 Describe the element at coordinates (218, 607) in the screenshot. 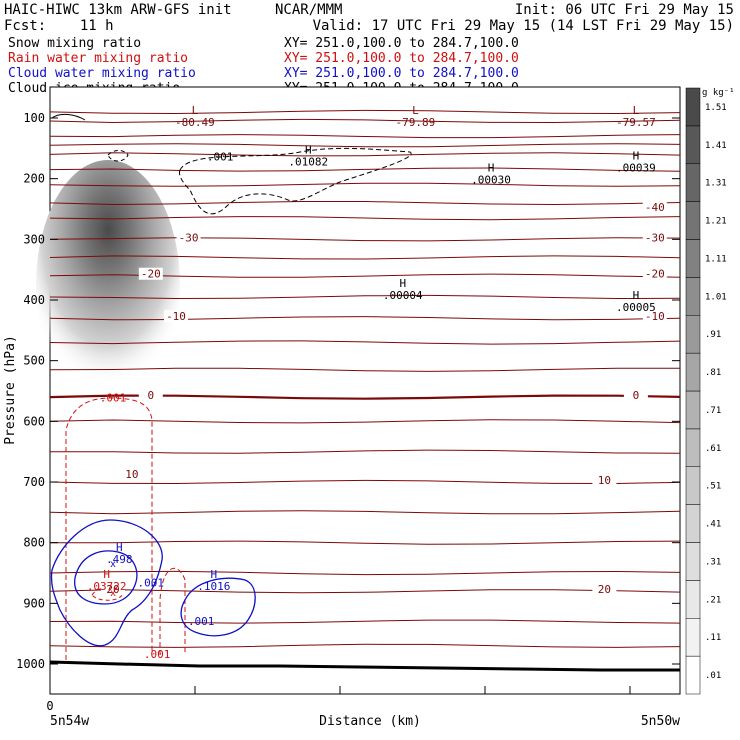

I see `cloudwater-contour-right` at that location.